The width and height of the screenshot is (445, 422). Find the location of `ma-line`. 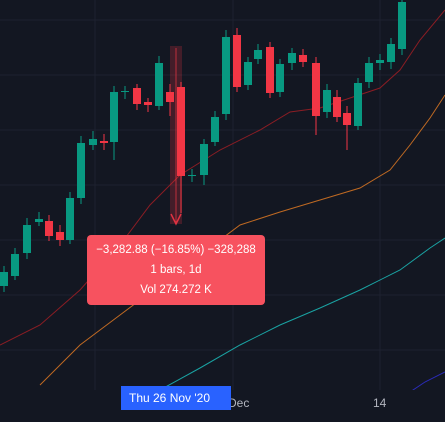

ma-line is located at coordinates (428, 380).